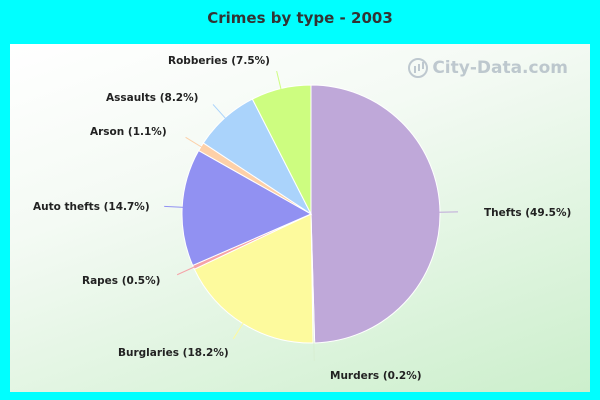 Image resolution: width=600 pixels, height=400 pixels. Describe the element at coordinates (376, 376) in the screenshot. I see `slice-label: Murders (0.2%)` at that location.